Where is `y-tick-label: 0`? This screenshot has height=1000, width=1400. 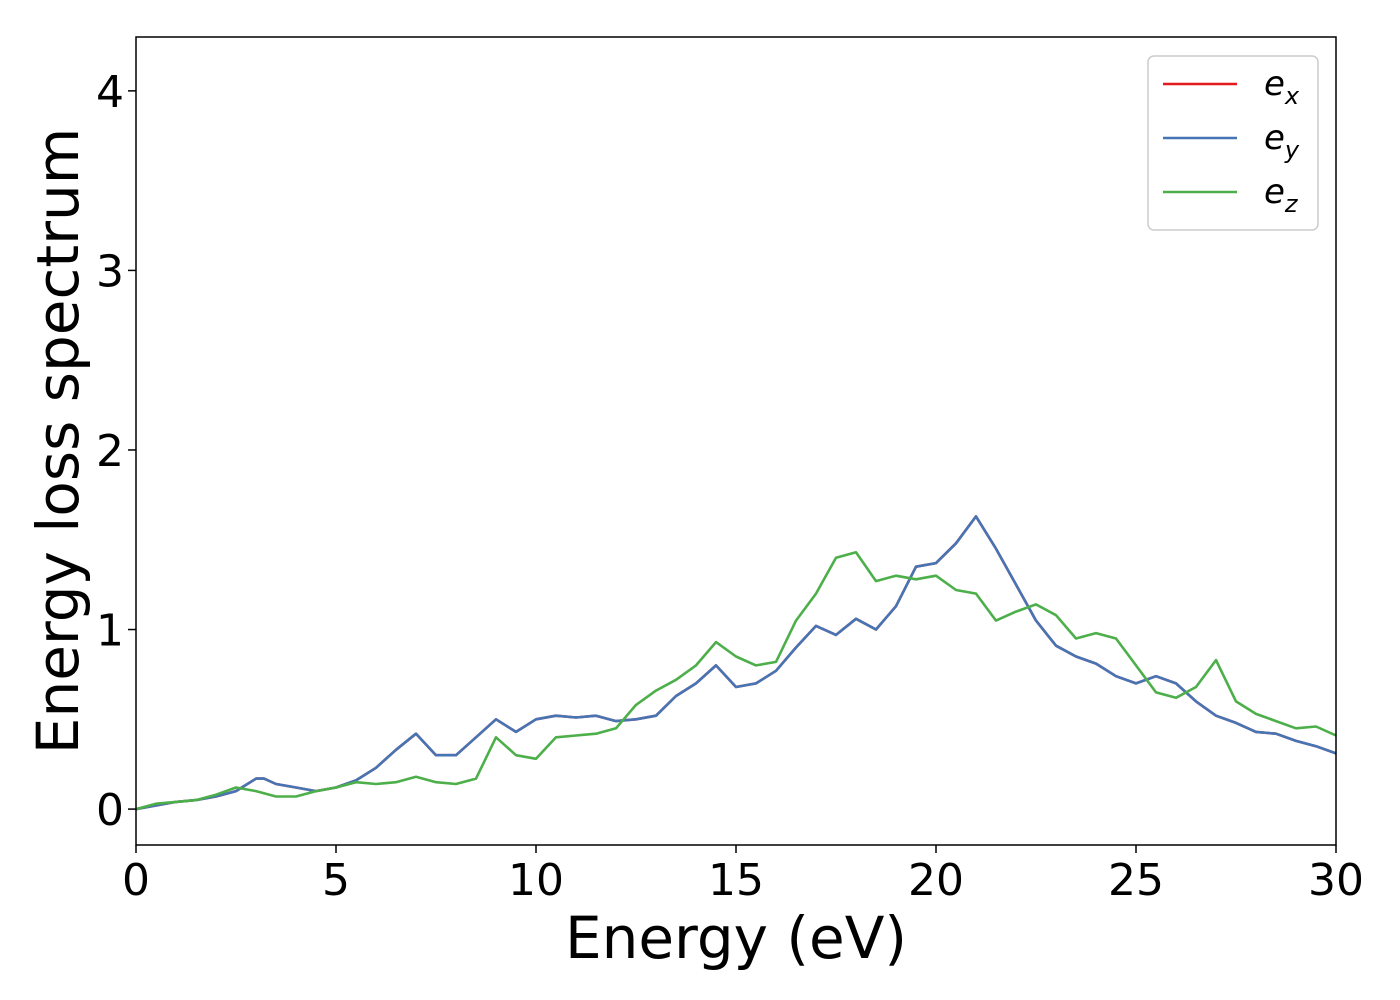 y-tick-label: 0 is located at coordinates (110, 810).